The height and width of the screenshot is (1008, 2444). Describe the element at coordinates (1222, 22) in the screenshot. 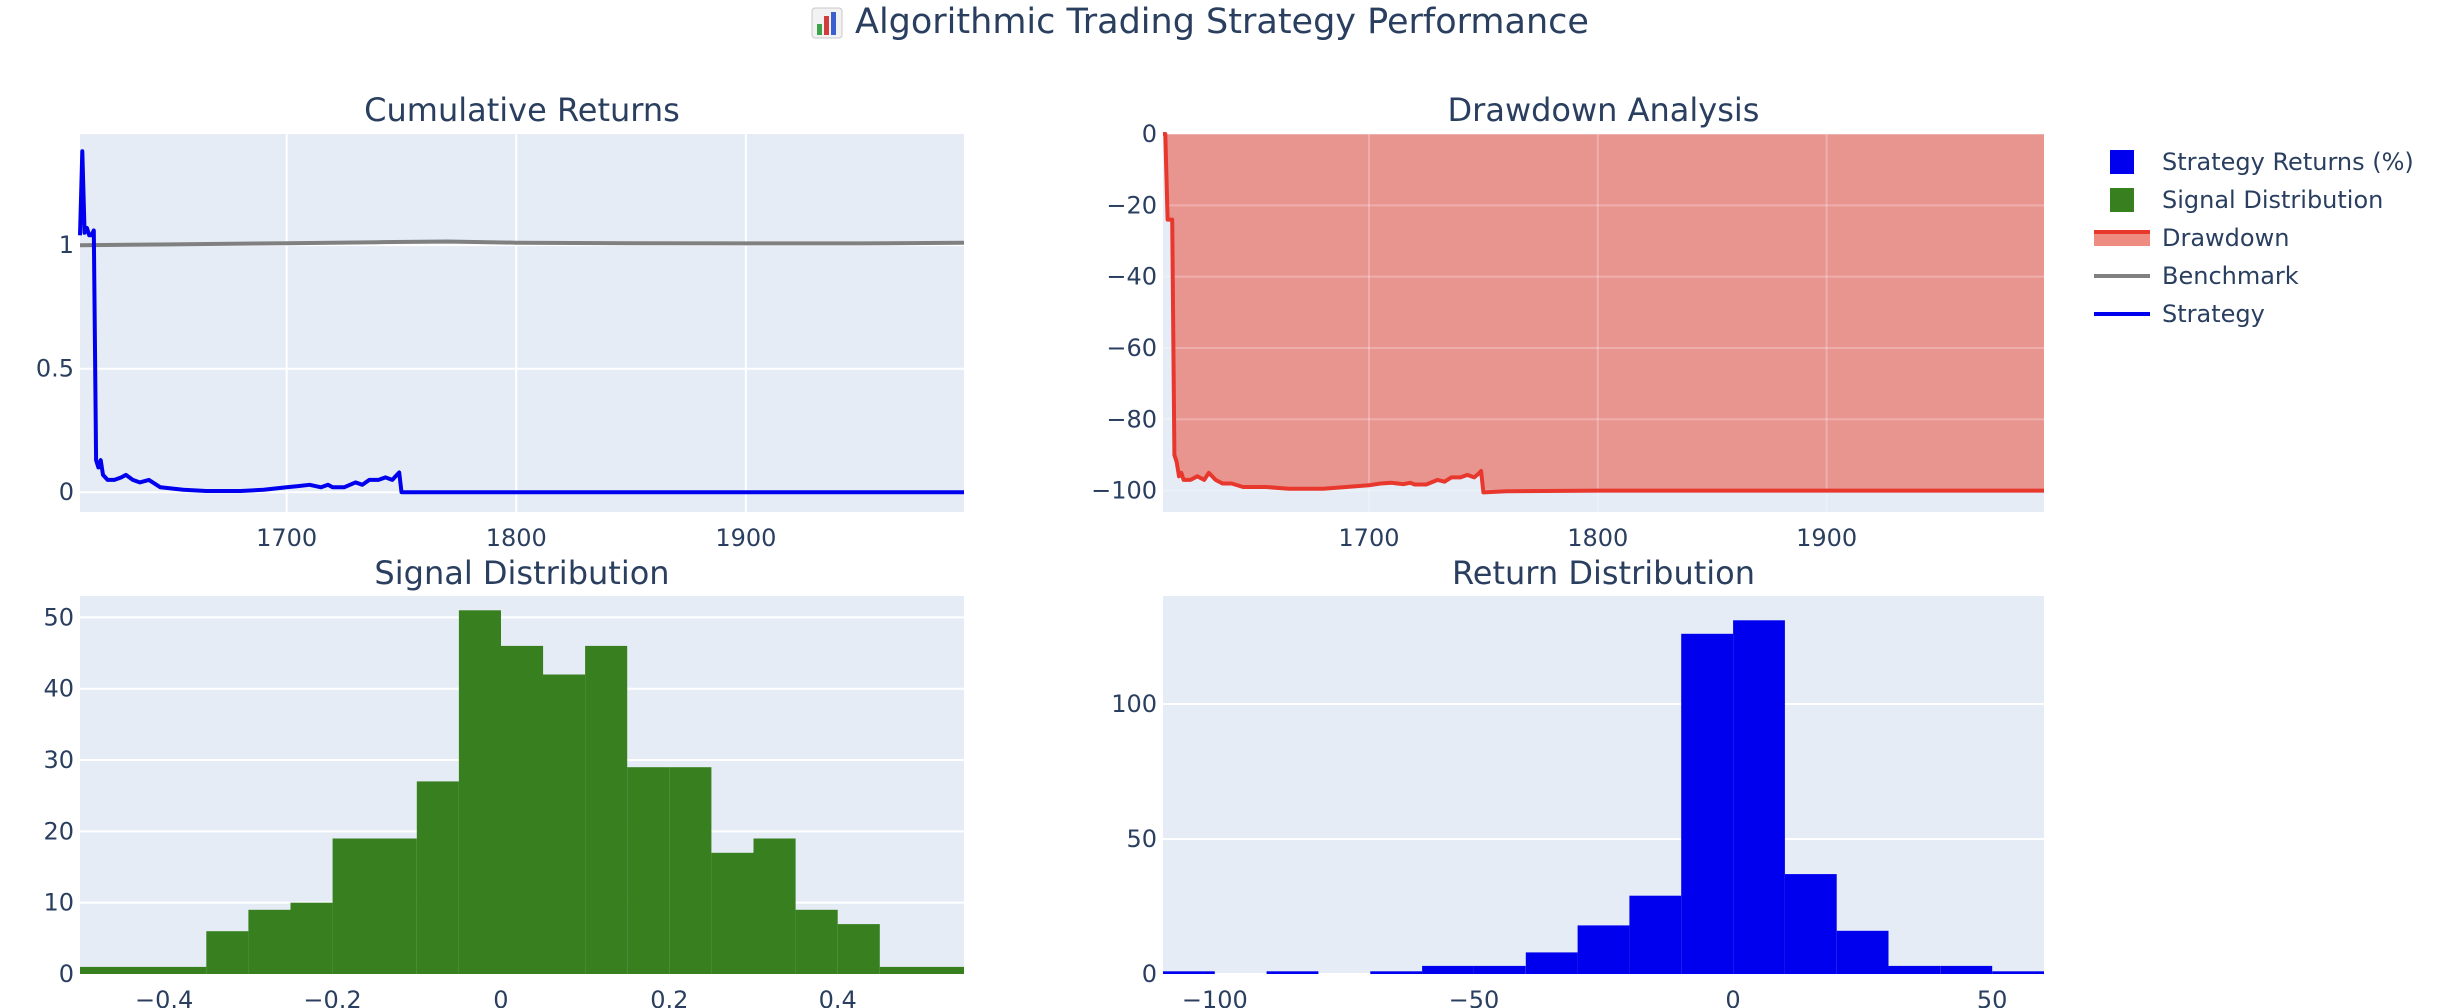

I see `main-title-text: Algorithmic Trading Strategy Performance` at that location.